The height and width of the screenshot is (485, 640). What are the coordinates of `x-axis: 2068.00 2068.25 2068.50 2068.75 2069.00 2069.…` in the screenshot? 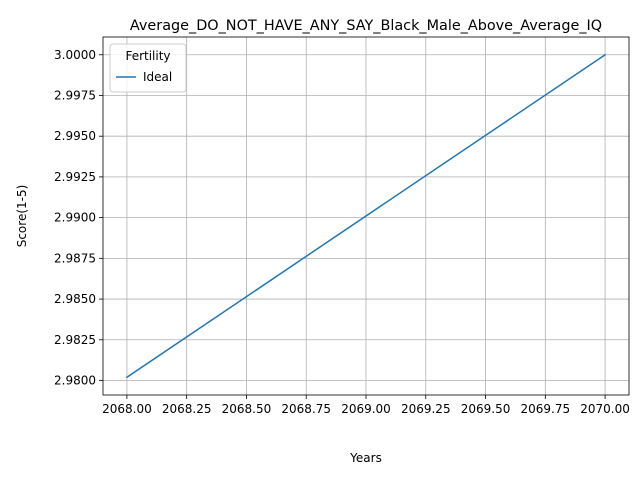 It's located at (366, 405).